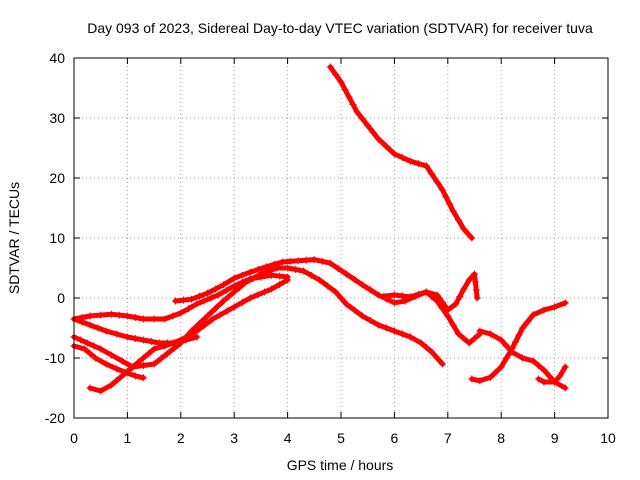  I want to click on x-tick-label: 3, so click(234, 438).